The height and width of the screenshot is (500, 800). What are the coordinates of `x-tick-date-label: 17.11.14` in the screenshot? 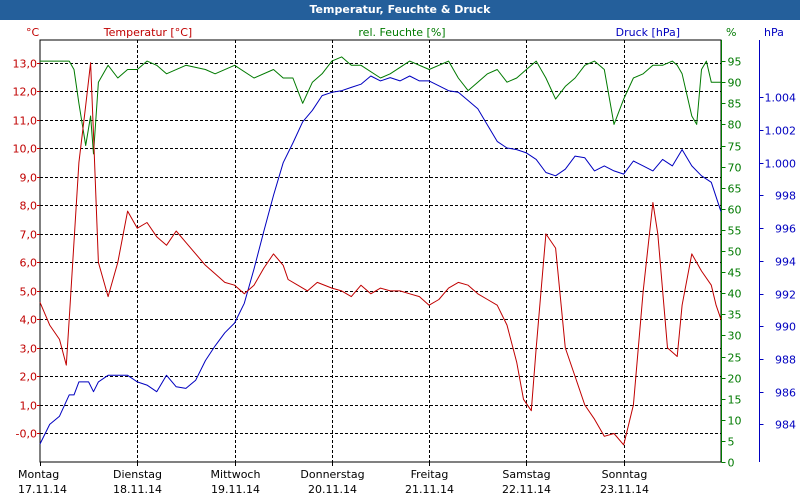 It's located at (42, 489).